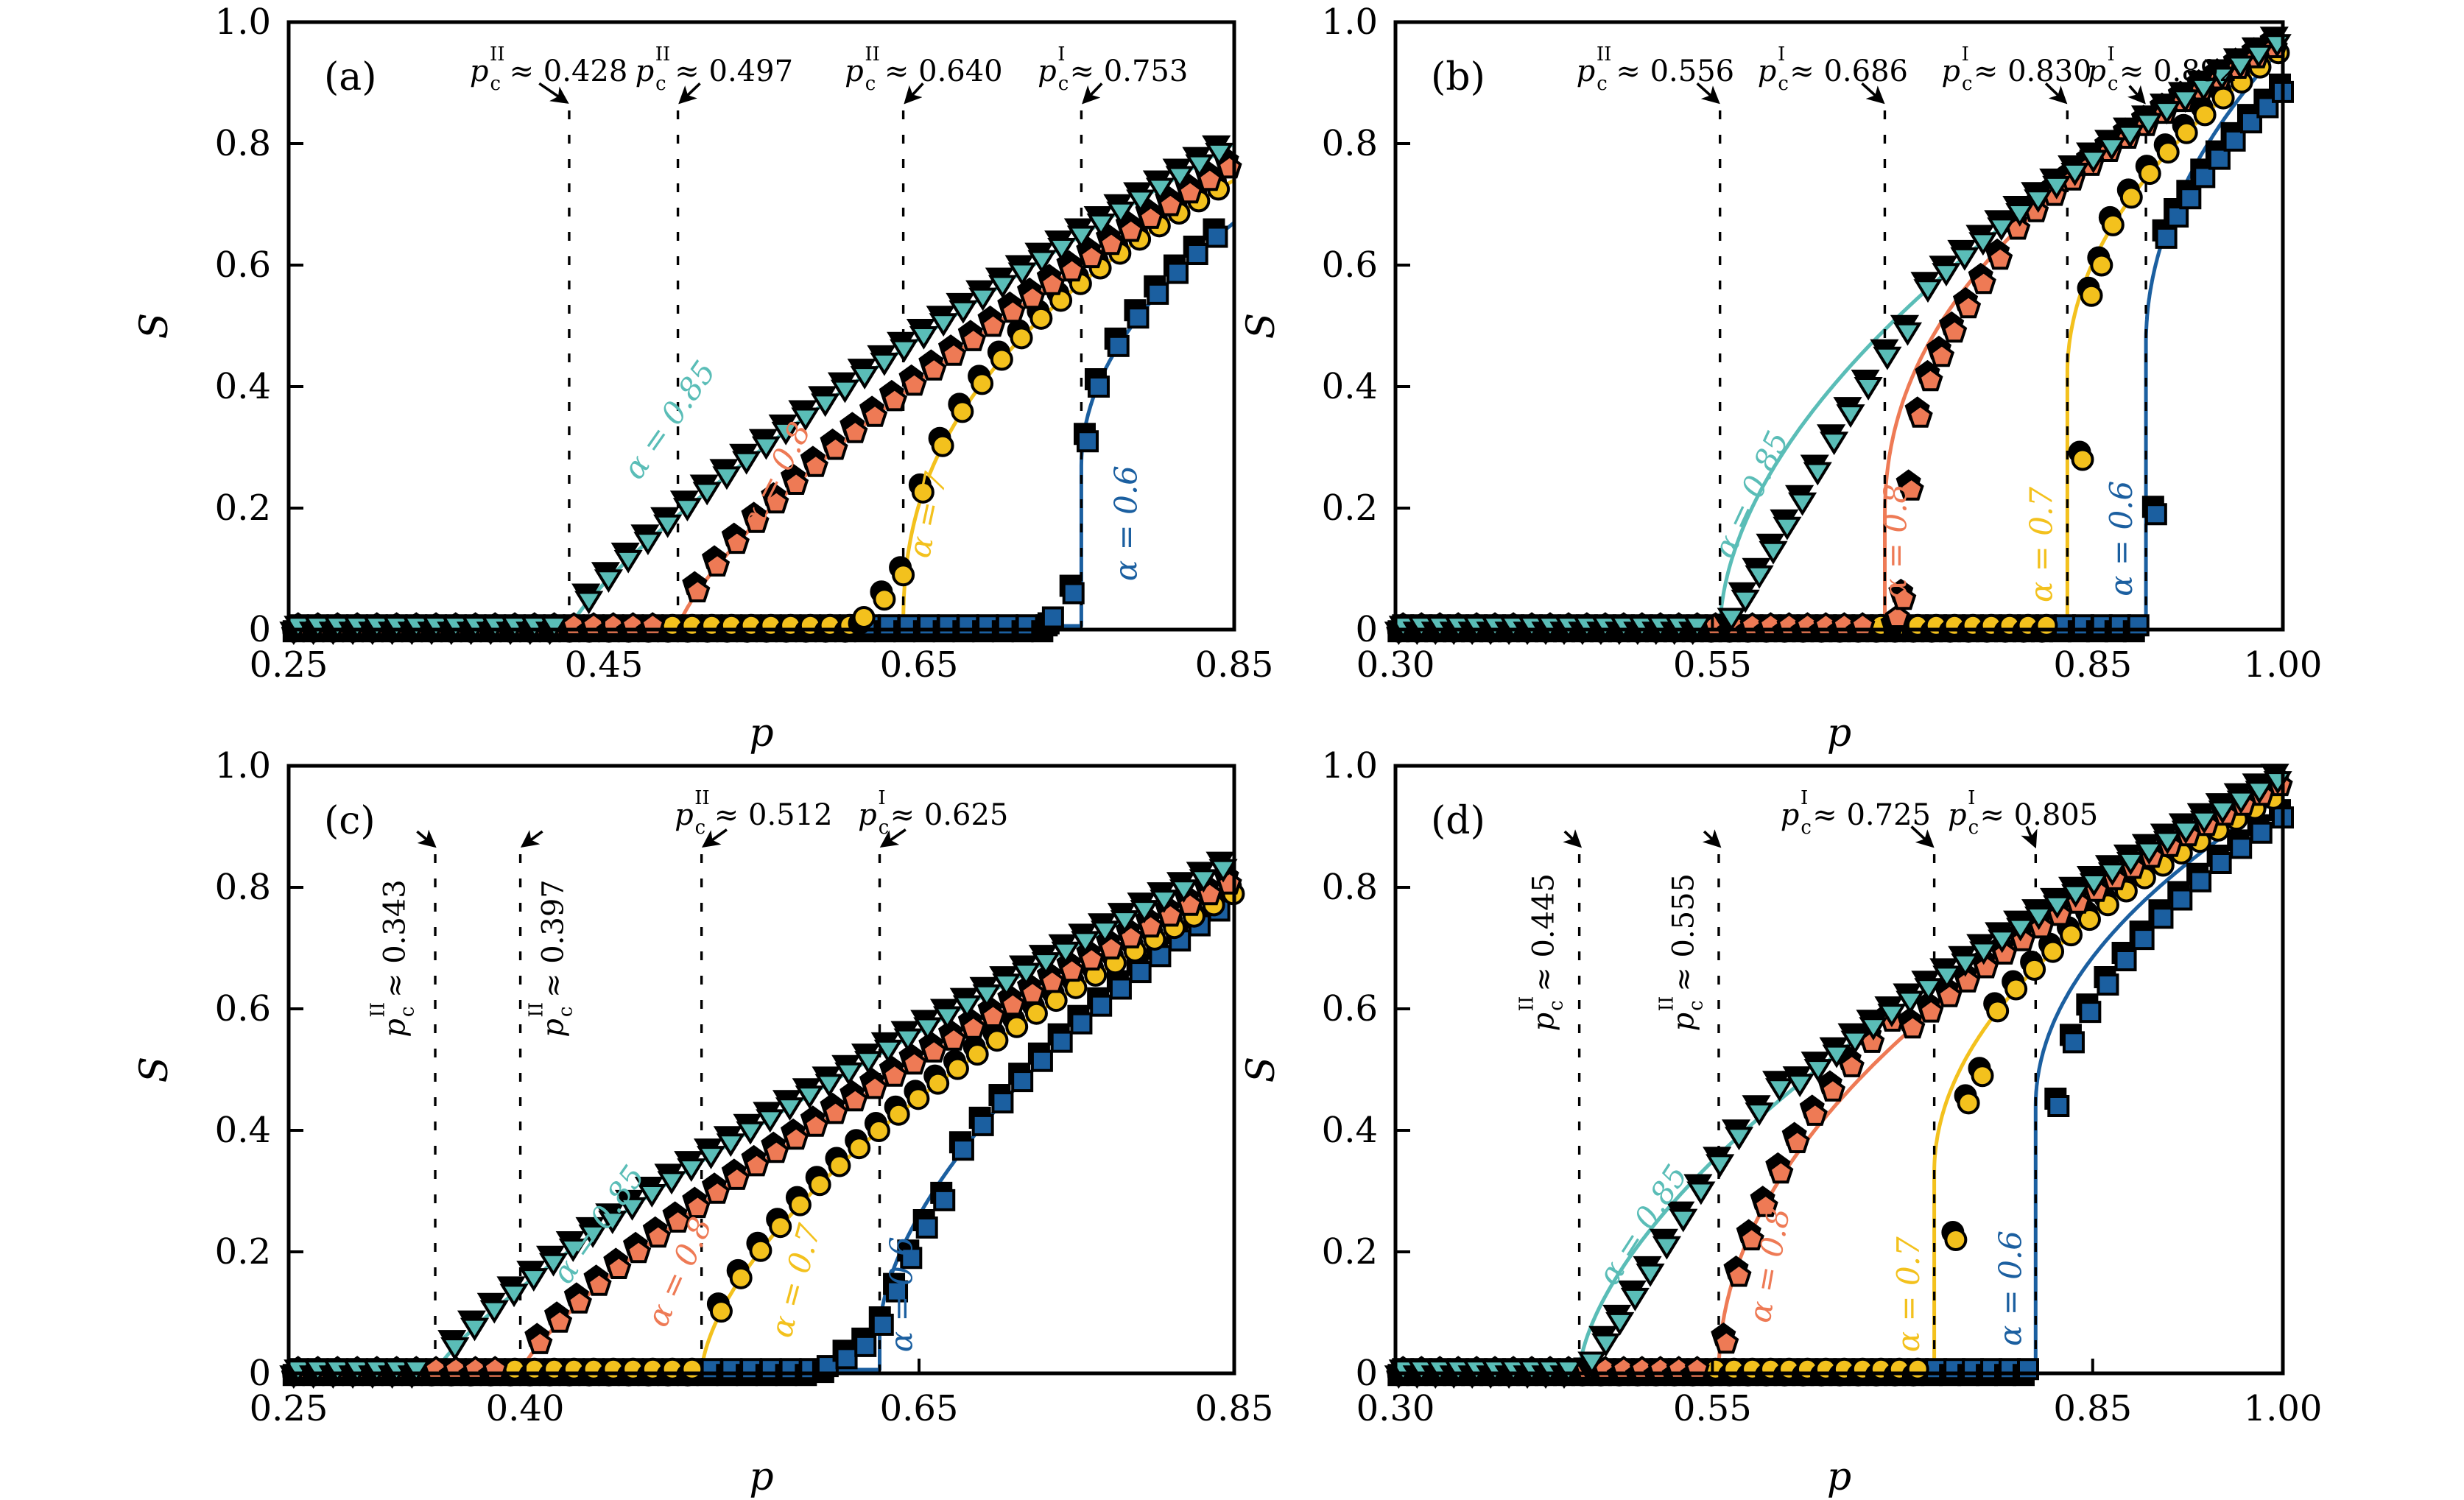  I want to click on curve-label-alpha-0.85: α = 0.85, so click(669, 420).